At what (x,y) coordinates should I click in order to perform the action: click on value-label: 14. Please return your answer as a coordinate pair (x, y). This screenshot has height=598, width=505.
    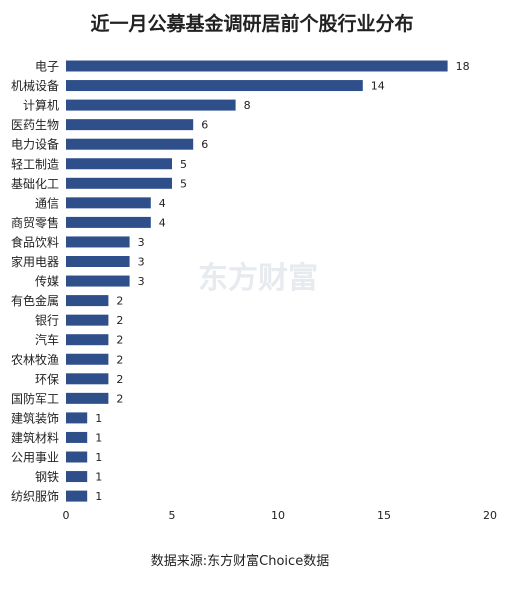
    Looking at the image, I should click on (378, 86).